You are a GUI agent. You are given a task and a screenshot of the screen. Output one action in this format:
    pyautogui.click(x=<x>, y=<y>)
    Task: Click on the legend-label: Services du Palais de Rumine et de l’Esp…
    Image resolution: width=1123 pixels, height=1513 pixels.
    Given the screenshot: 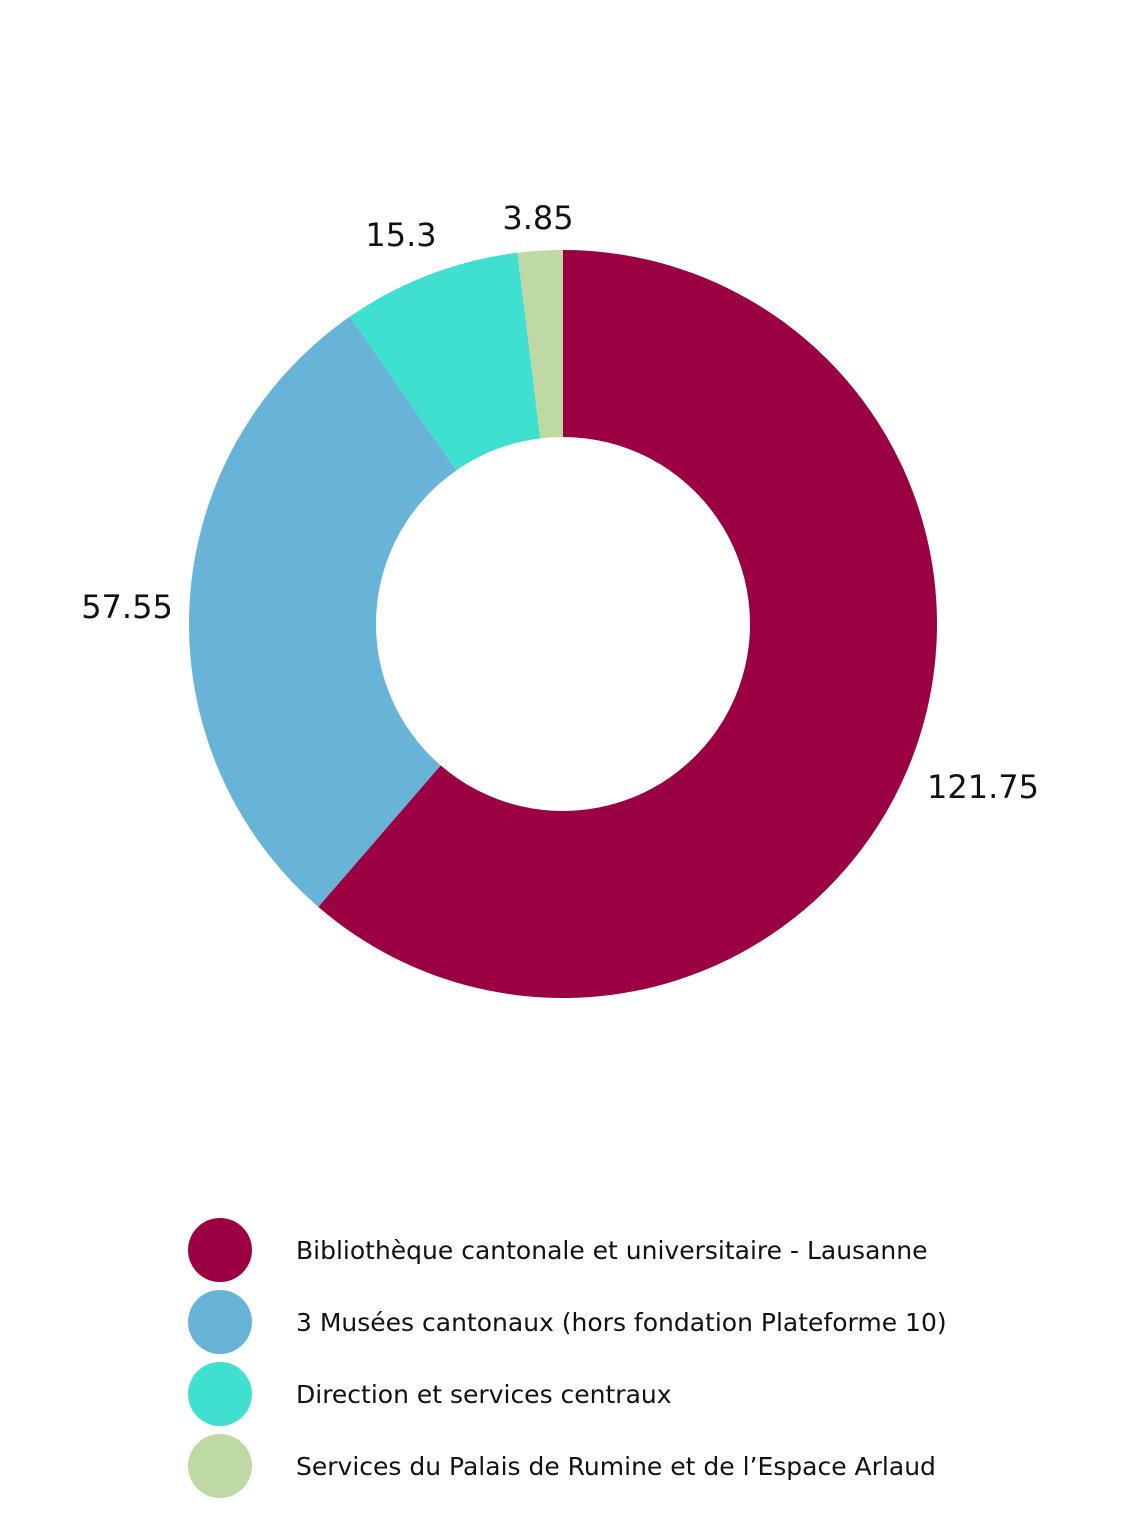 What is the action you would take?
    pyautogui.click(x=616, y=1466)
    